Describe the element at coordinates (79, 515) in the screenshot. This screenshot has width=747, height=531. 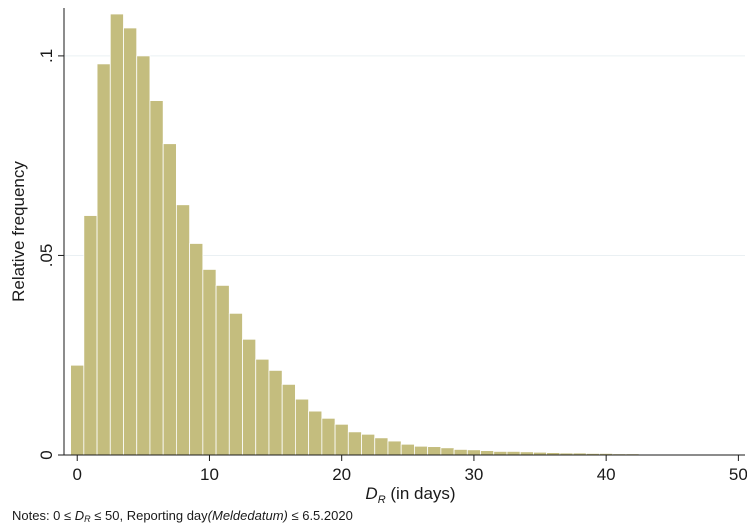
I see `notes-symbol: D` at that location.